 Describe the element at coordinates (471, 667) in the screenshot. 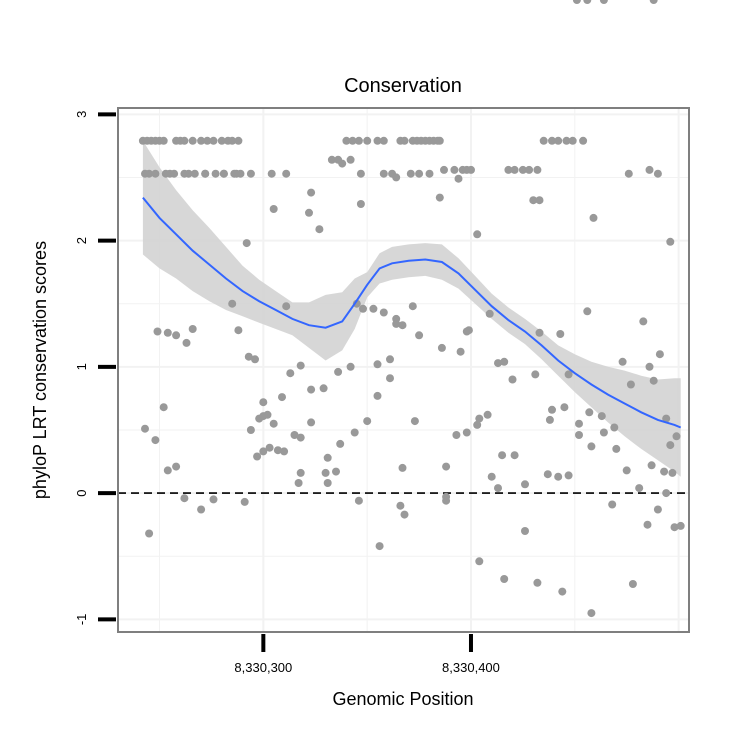

I see `x-tick-label: 8,330,400` at that location.